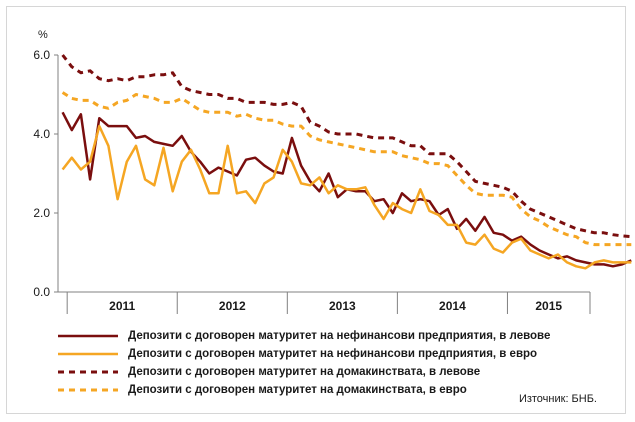 Image resolution: width=635 pixels, height=422 pixels. What do you see at coordinates (557, 399) in the screenshot?
I see `source-note: Източник: БНБ.` at bounding box center [557, 399].